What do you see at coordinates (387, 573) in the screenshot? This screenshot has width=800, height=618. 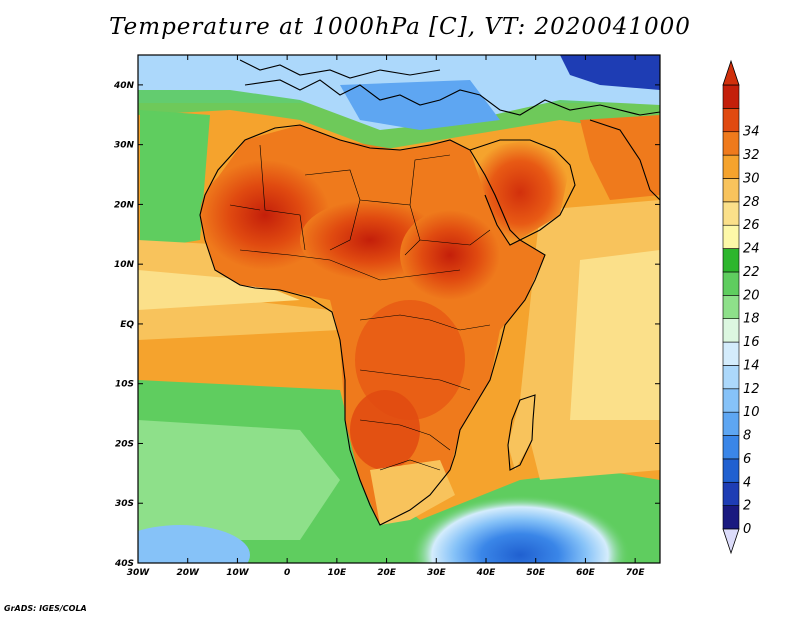 I see `lon-tick-label: 20E` at bounding box center [387, 573].